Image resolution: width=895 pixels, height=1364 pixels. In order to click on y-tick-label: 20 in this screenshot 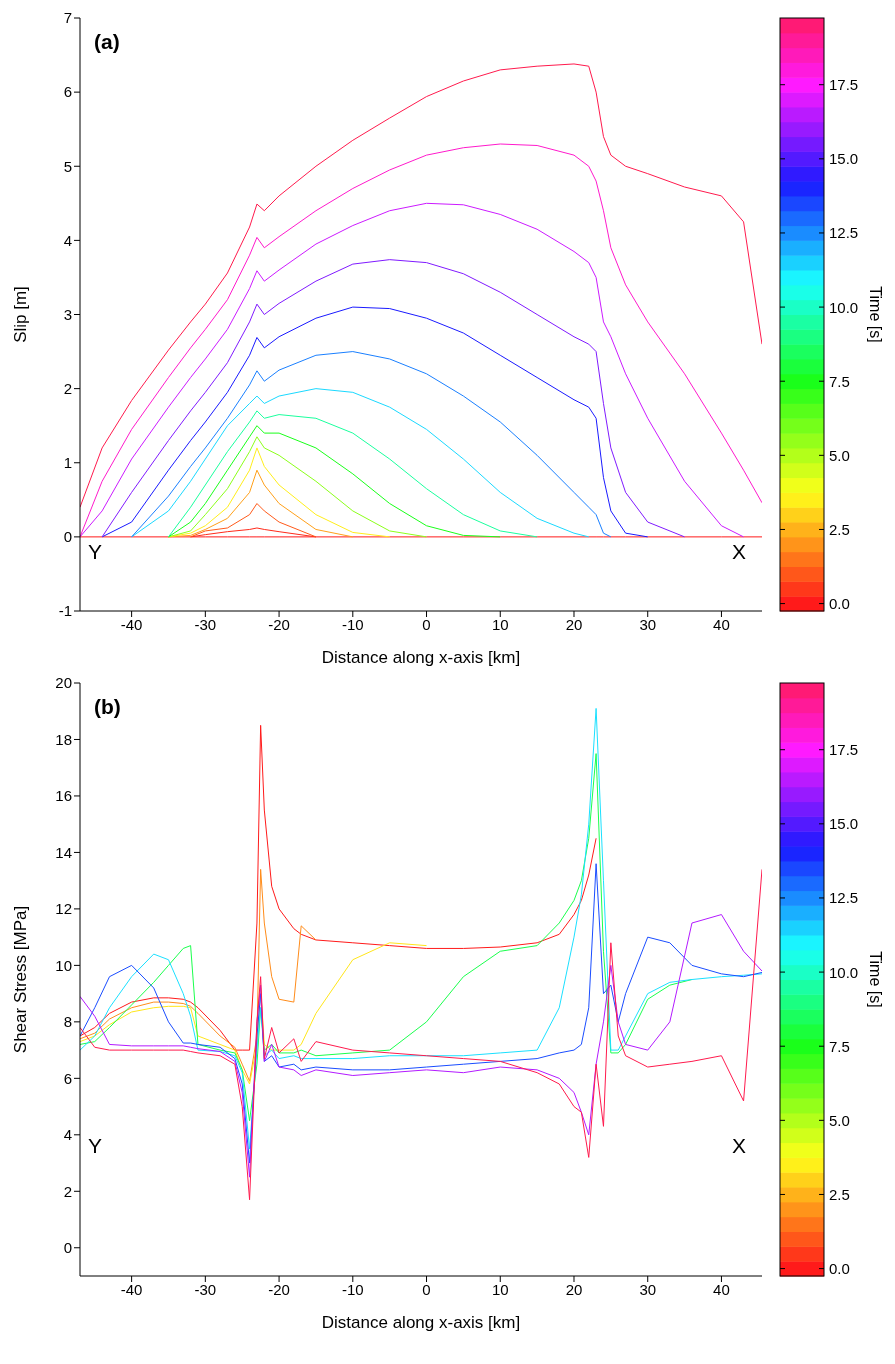, I will do `click(63, 683)`.